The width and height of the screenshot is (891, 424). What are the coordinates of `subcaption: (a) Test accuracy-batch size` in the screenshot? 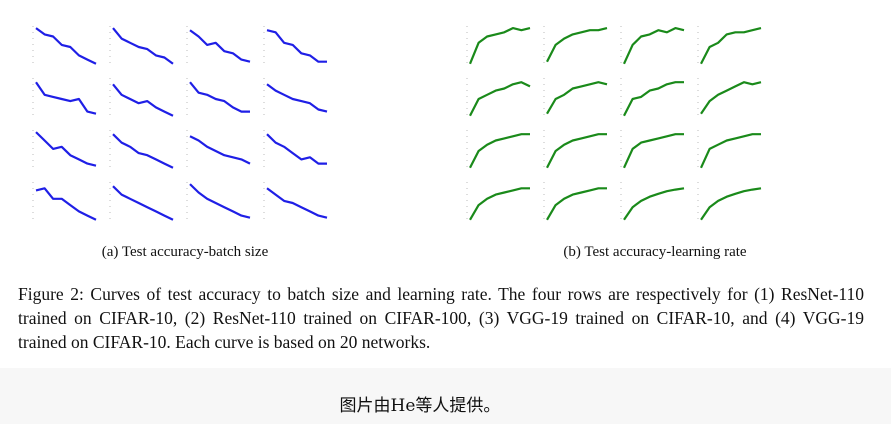 It's located at (185, 252).